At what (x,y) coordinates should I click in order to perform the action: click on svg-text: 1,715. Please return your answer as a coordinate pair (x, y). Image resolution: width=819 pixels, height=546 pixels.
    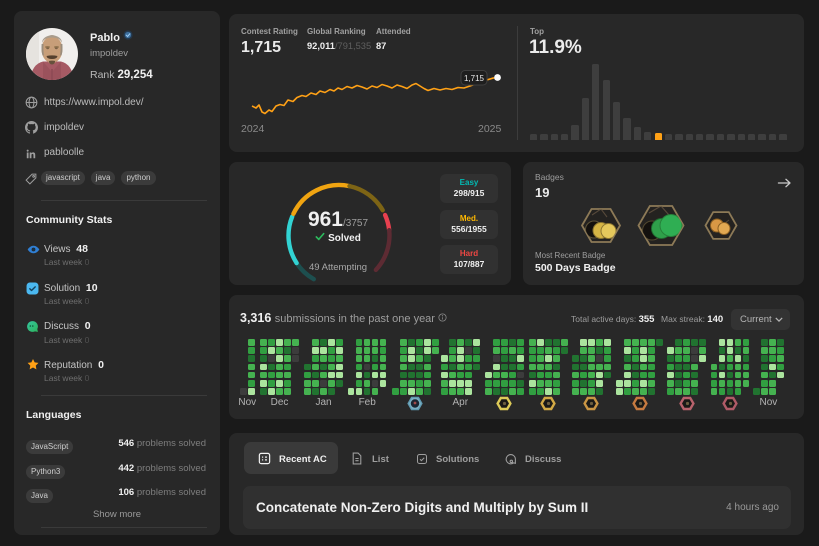
    Looking at the image, I should click on (474, 78).